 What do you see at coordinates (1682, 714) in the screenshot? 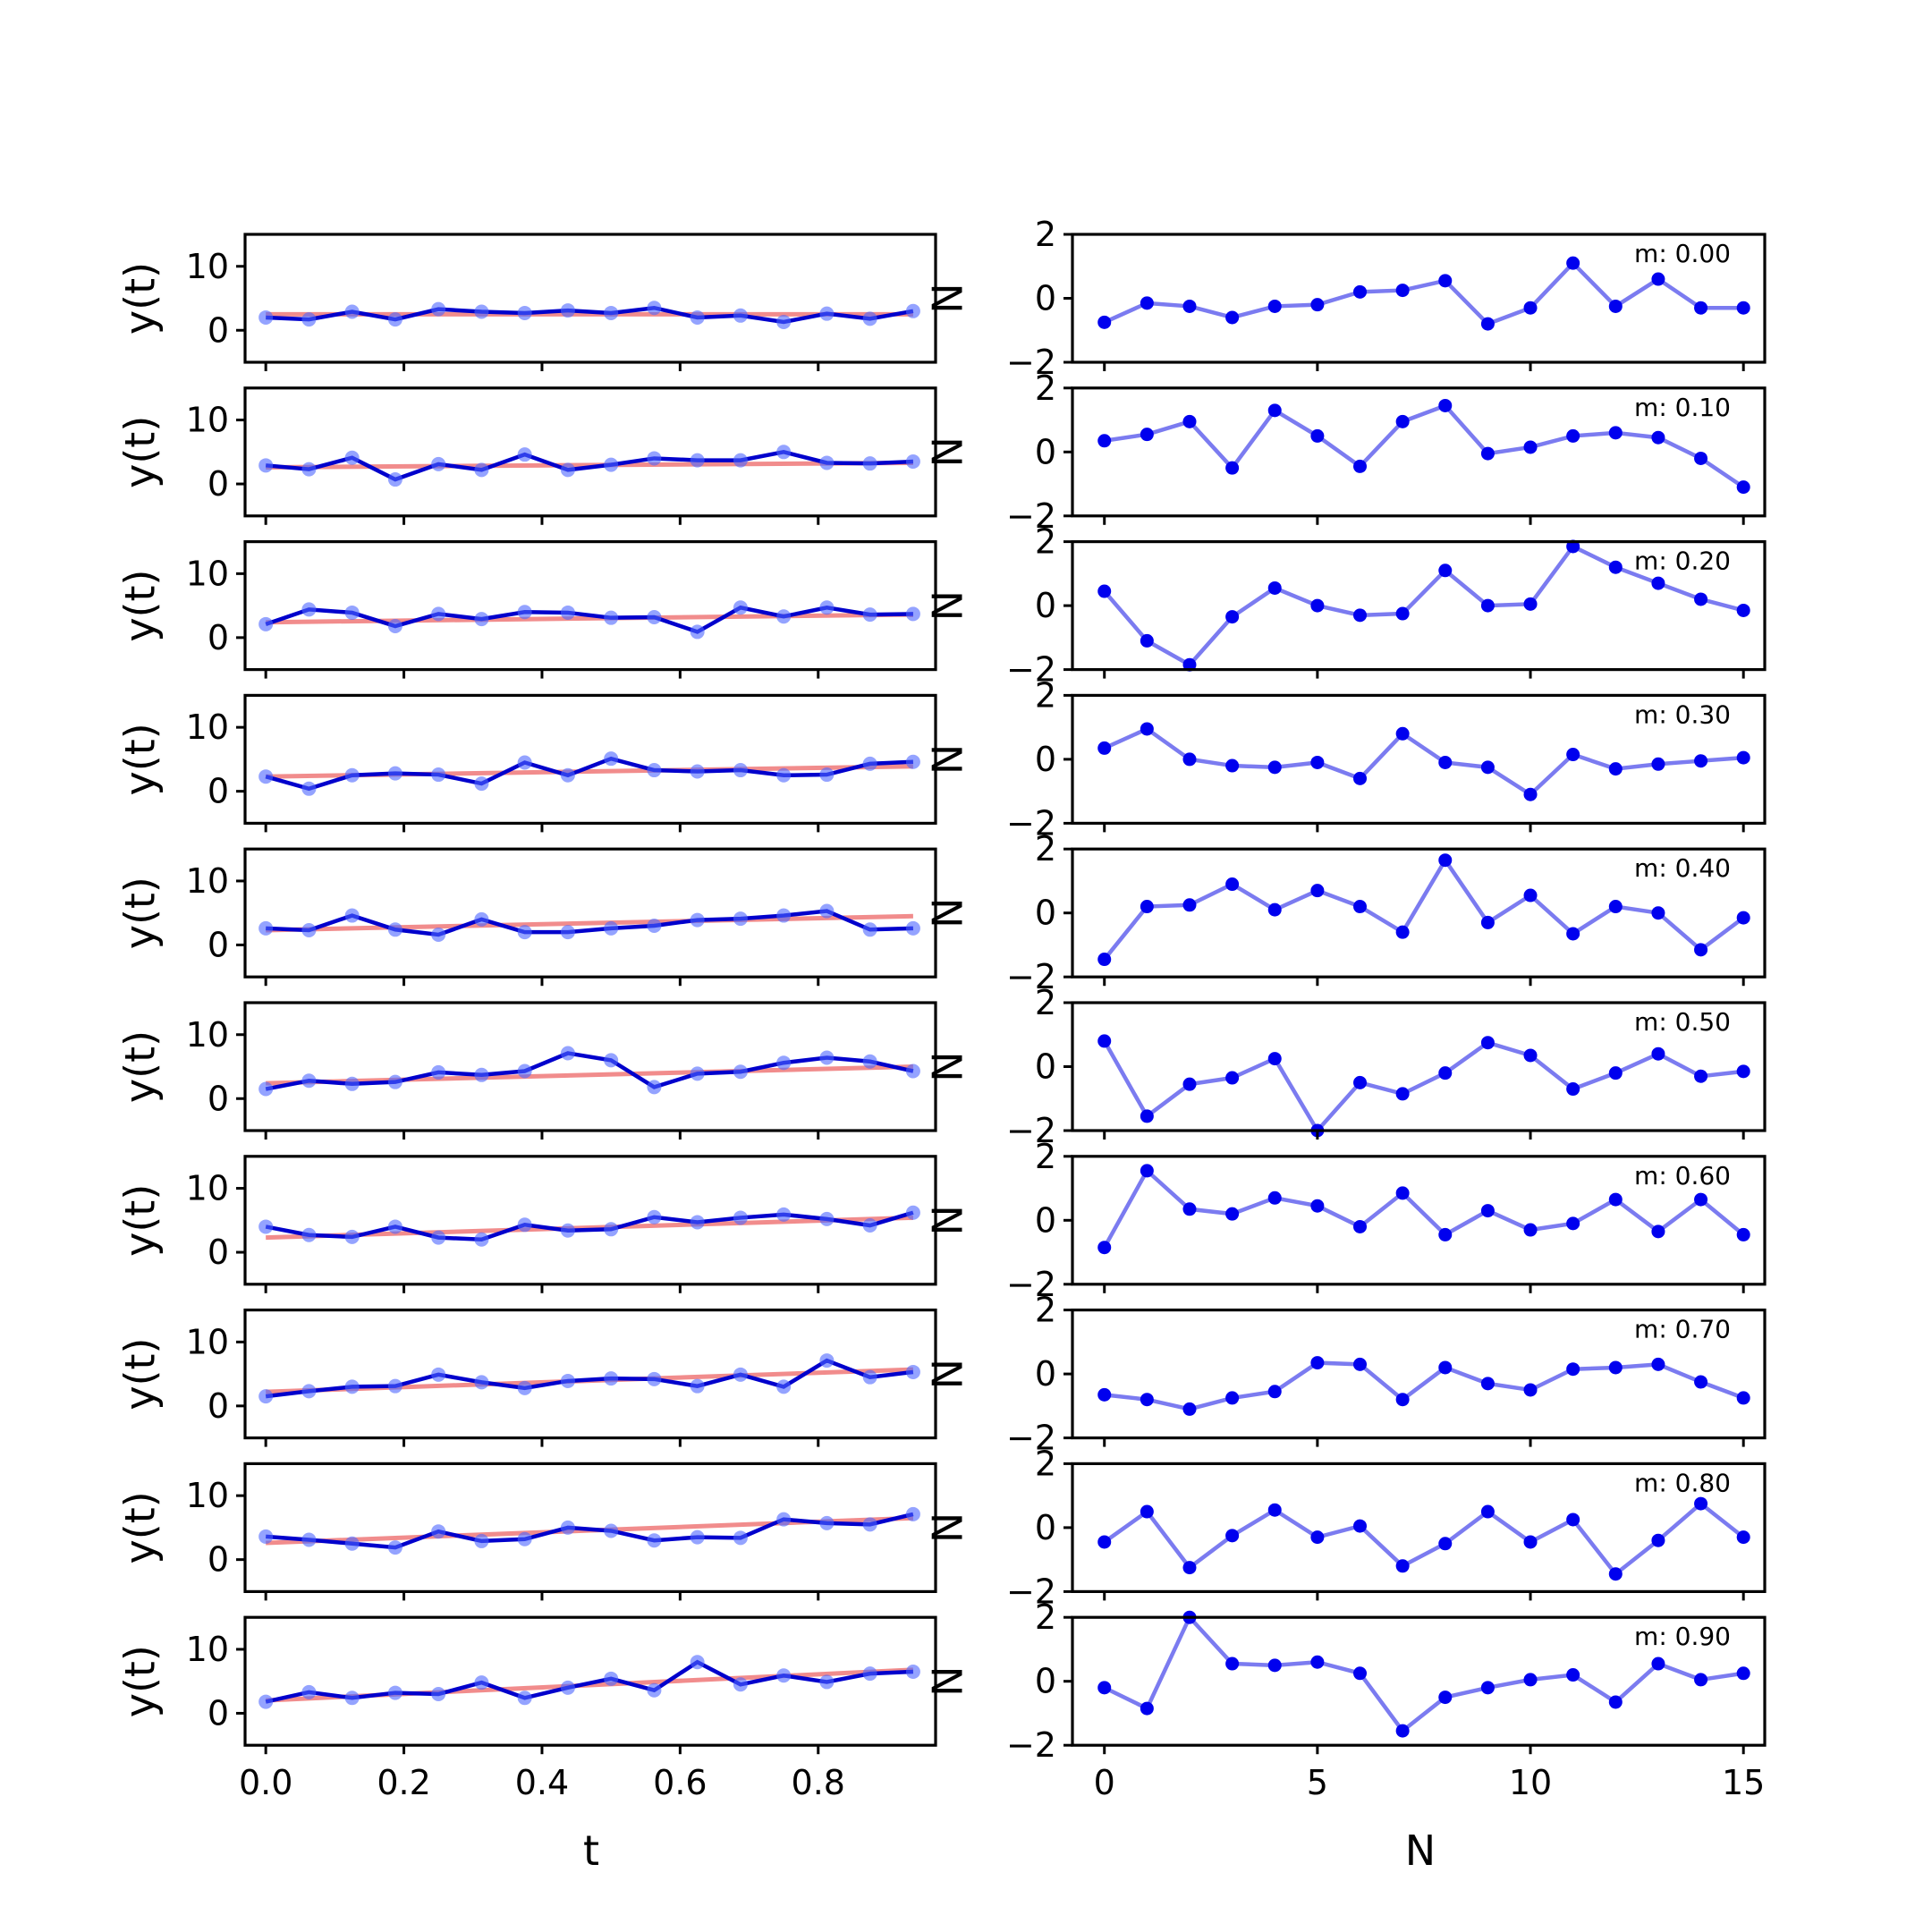
I see `m-label: m: 0.30` at bounding box center [1682, 714].